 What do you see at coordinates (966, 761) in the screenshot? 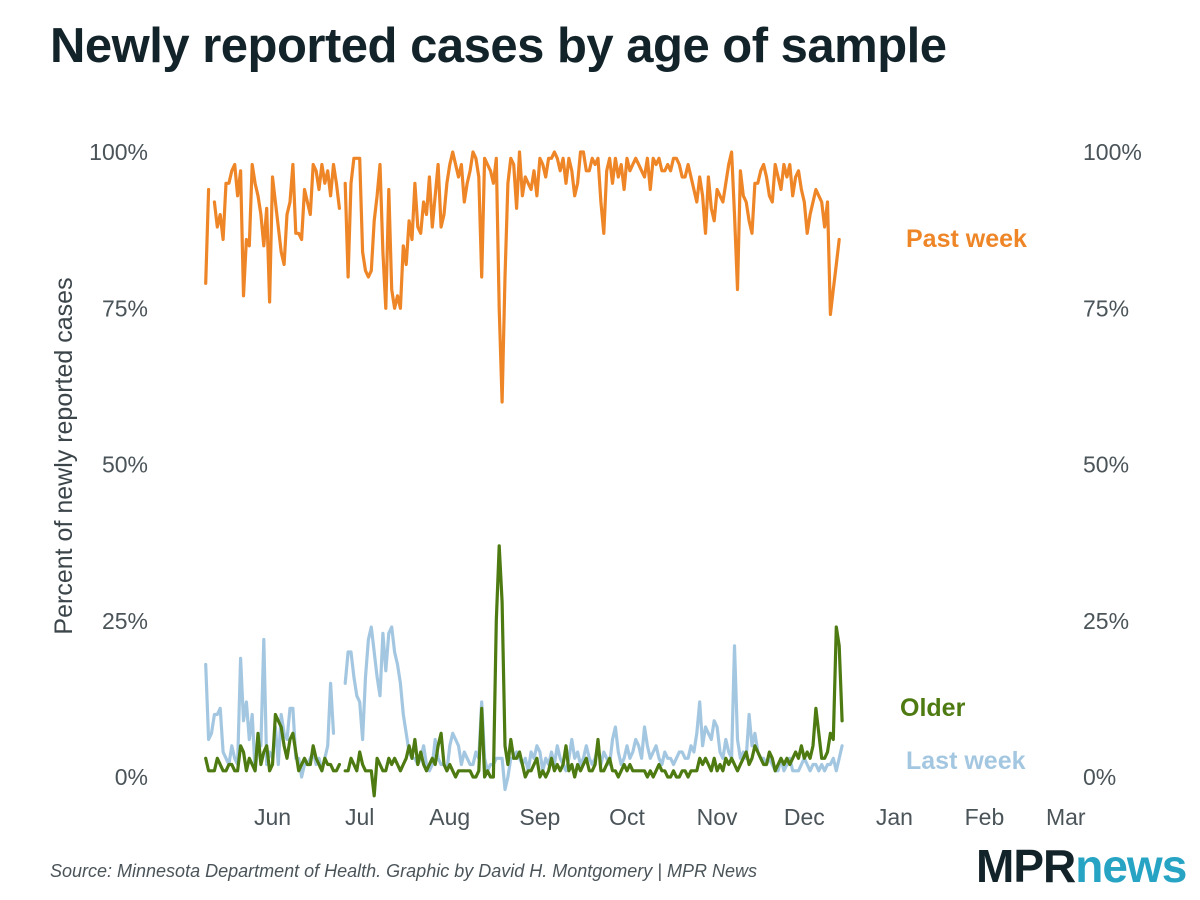
I see `series-label-last-week: Last week` at bounding box center [966, 761].